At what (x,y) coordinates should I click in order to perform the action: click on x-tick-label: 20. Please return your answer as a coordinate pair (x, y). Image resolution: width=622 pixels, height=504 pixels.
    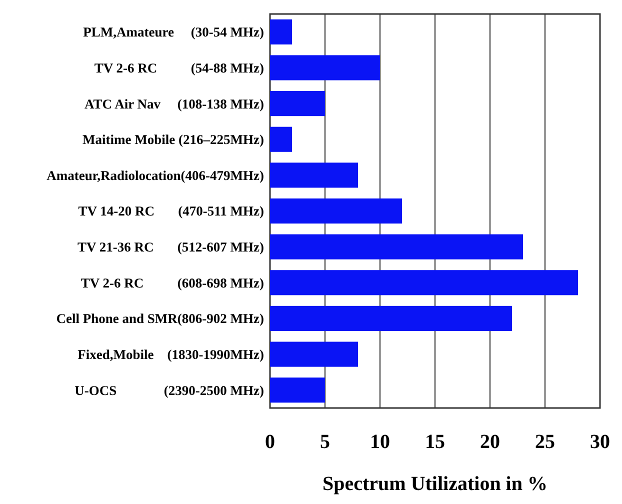
    Looking at the image, I should click on (490, 442).